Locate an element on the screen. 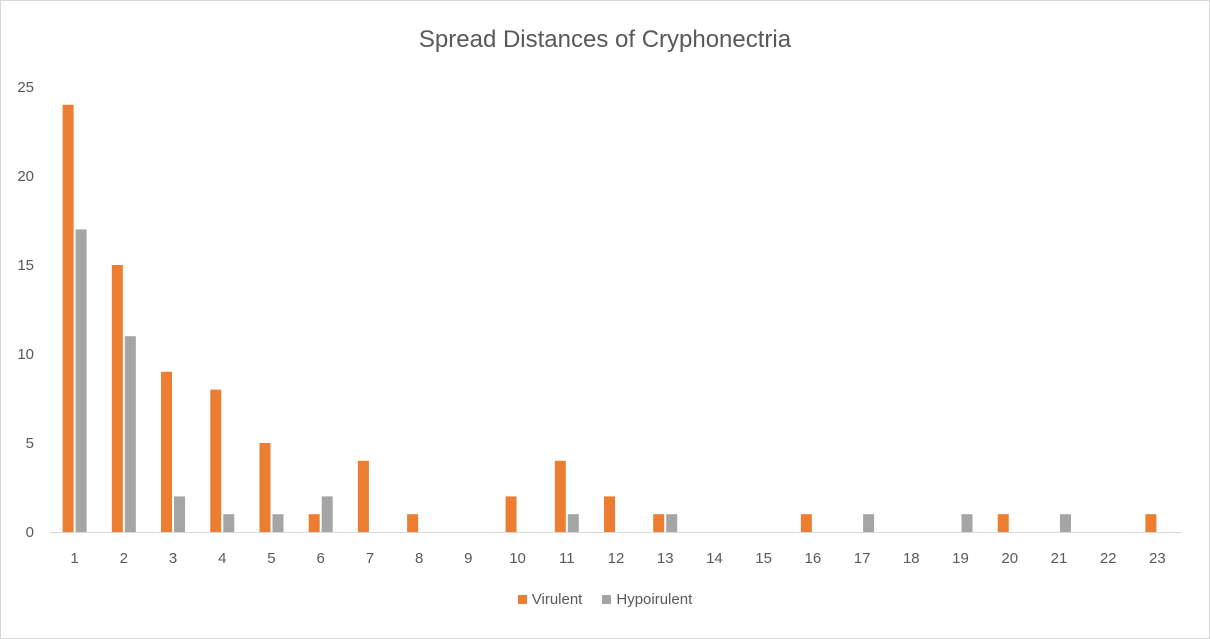  x-tick-label: 20 is located at coordinates (1009, 558).